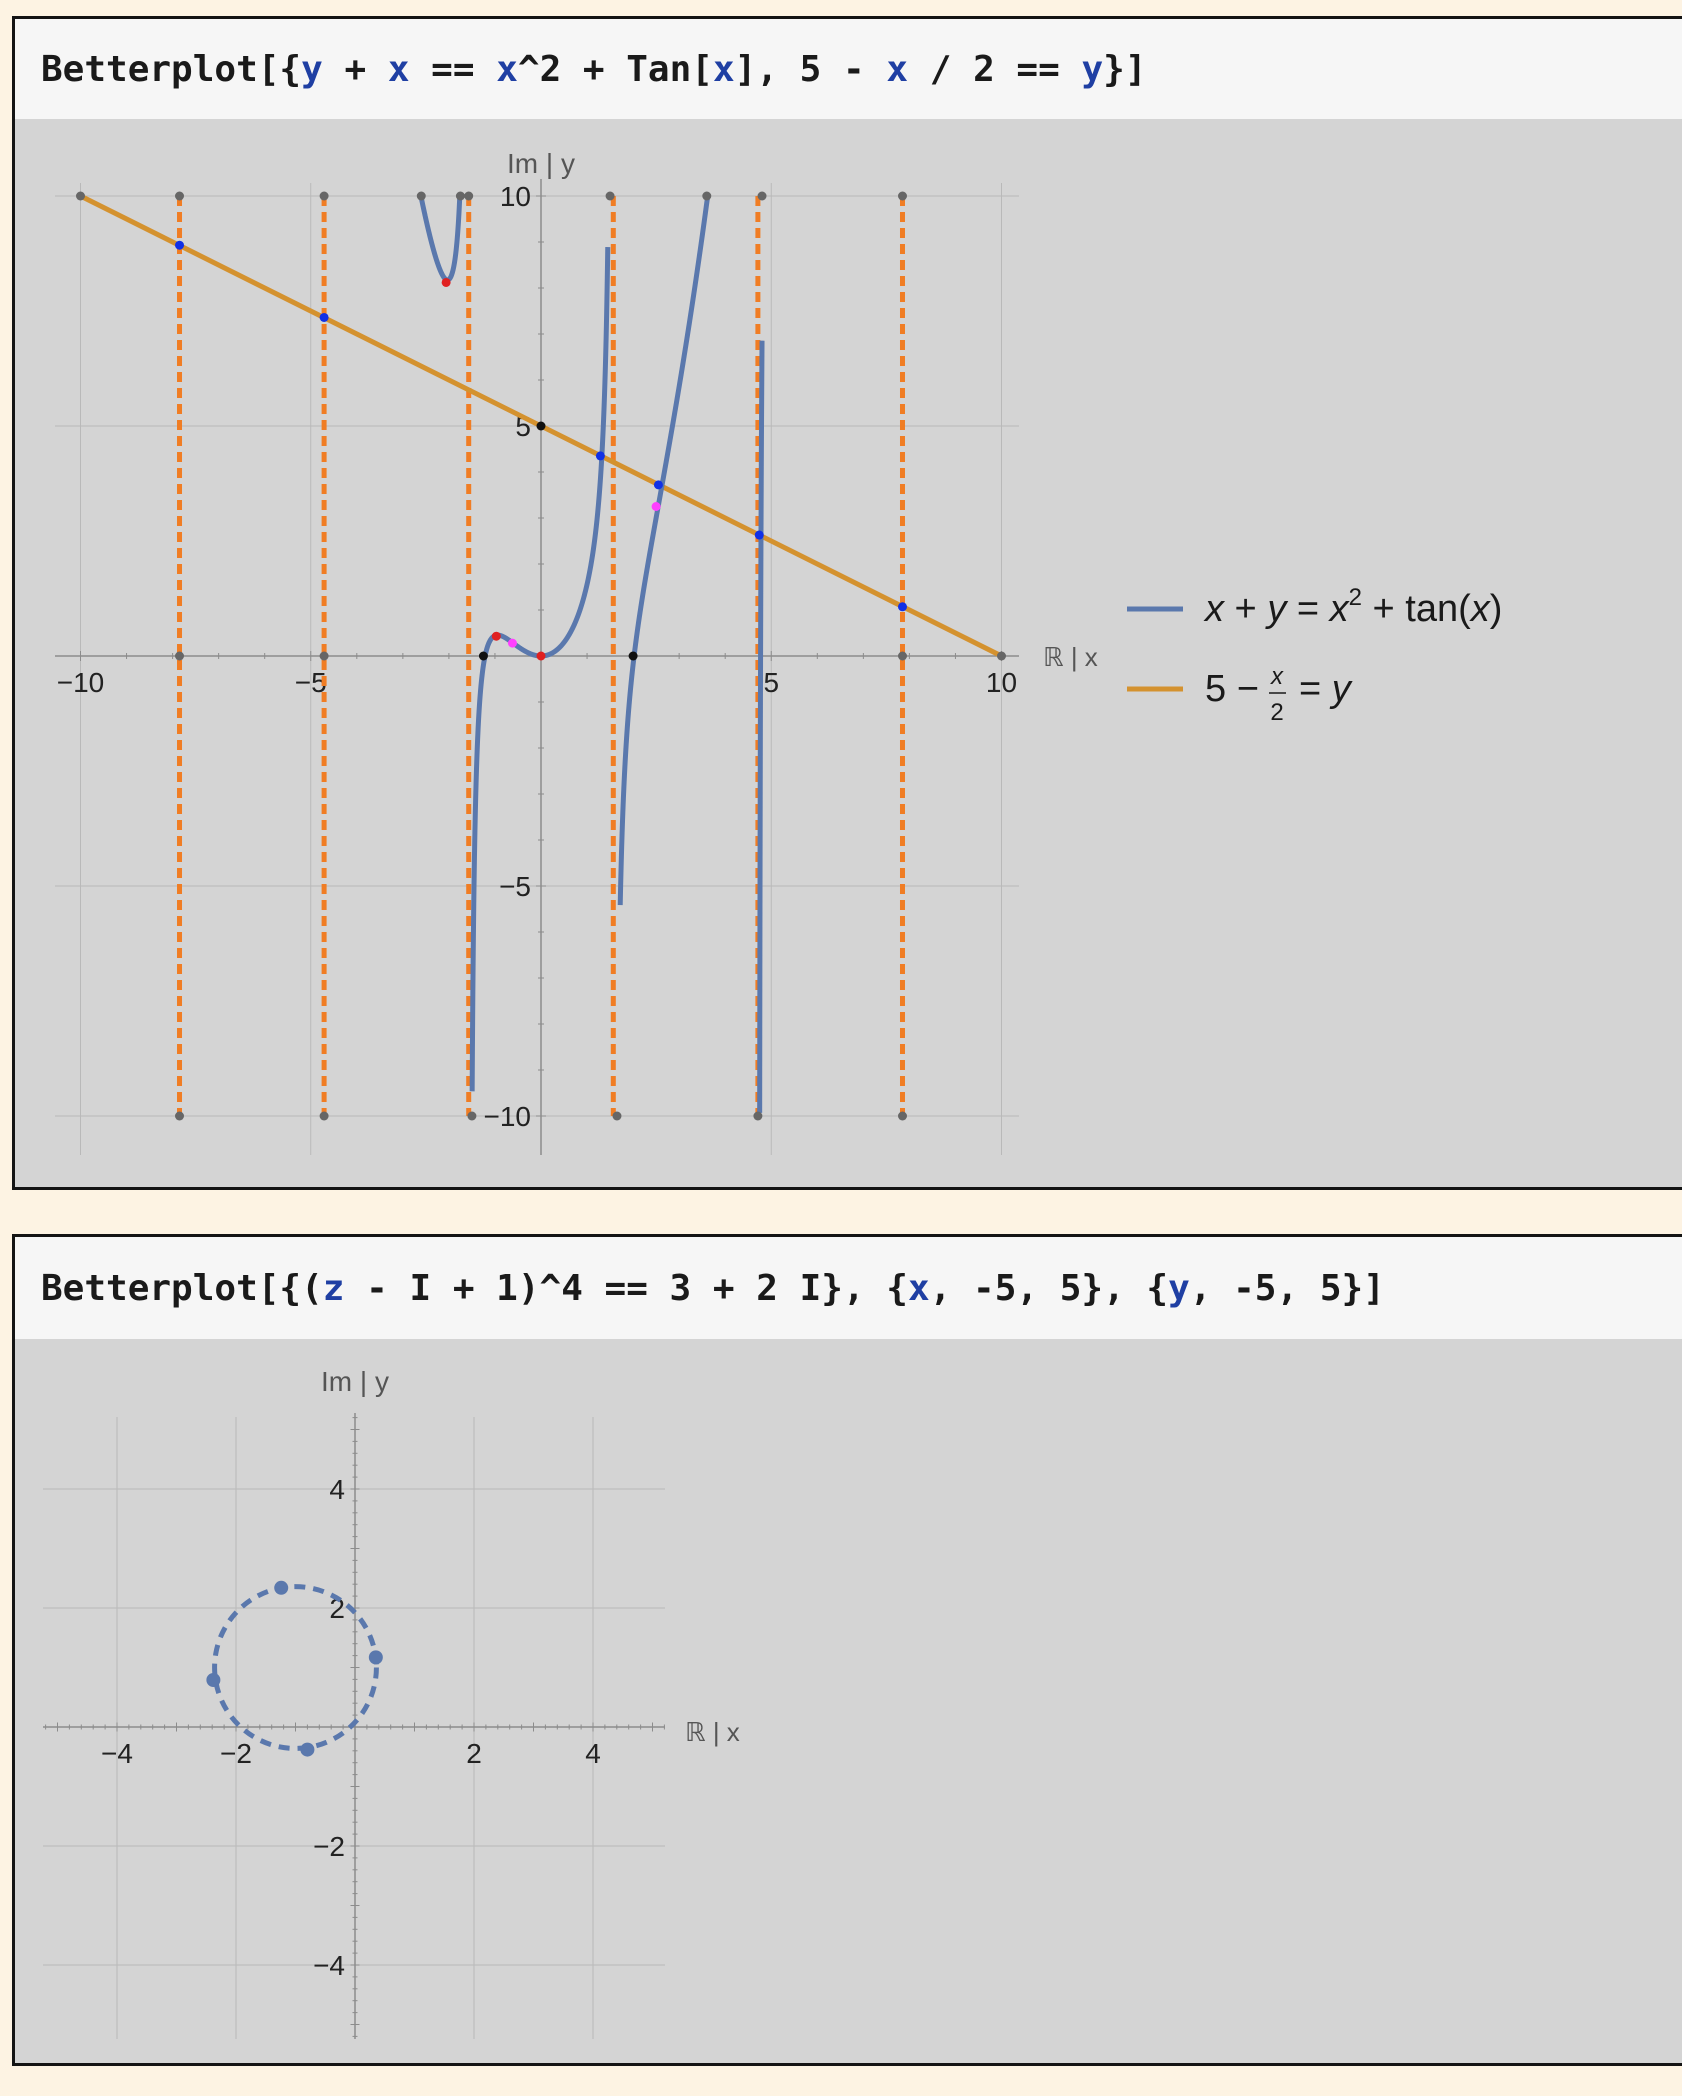 The height and width of the screenshot is (2096, 1682). Describe the element at coordinates (1001, 682) in the screenshot. I see `x-tick-label: 10` at that location.